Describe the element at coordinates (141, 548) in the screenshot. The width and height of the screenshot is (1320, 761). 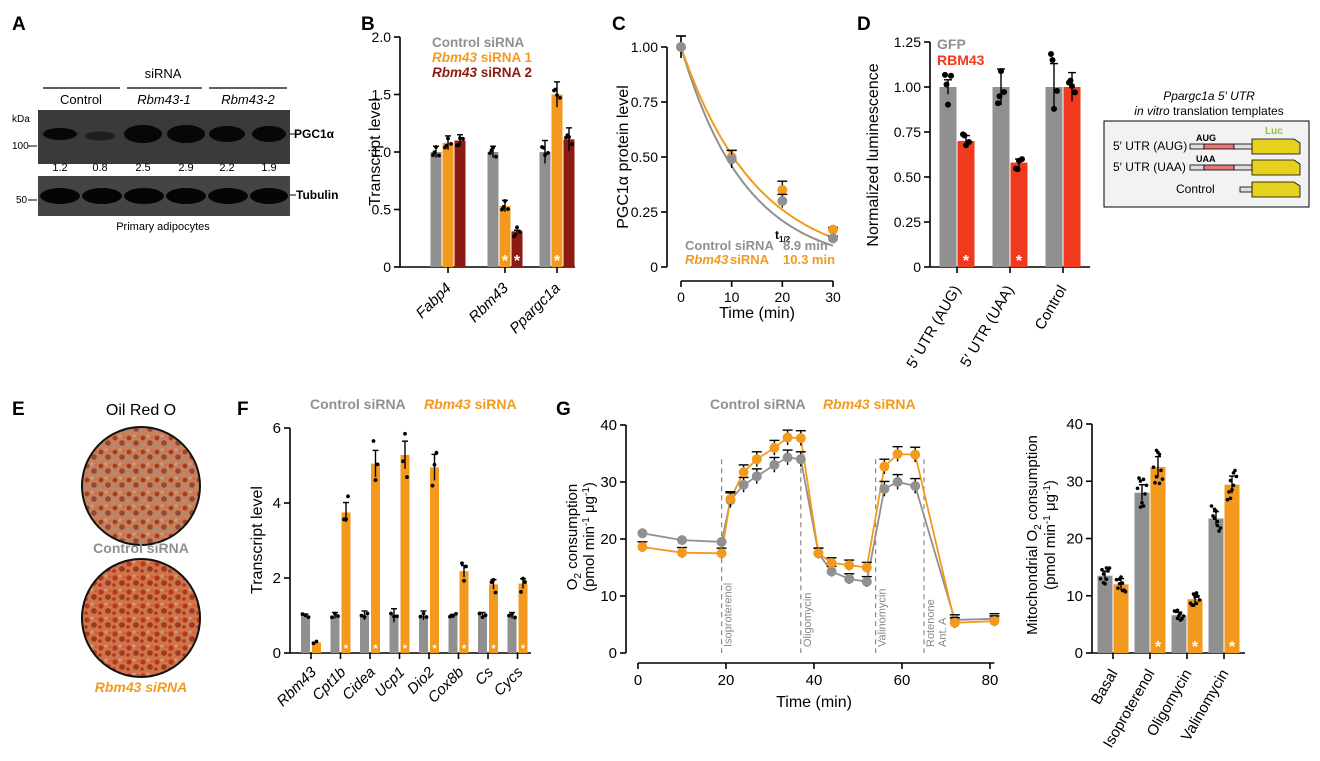
I see `well-label-control: Control siRNA` at that location.